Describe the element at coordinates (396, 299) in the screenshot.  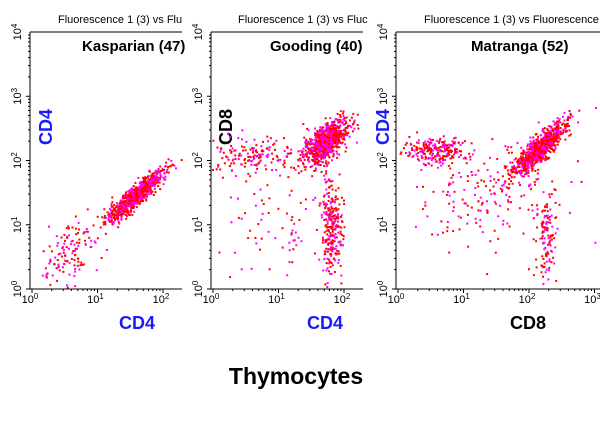
I see `x-tick-label: 100` at that location.